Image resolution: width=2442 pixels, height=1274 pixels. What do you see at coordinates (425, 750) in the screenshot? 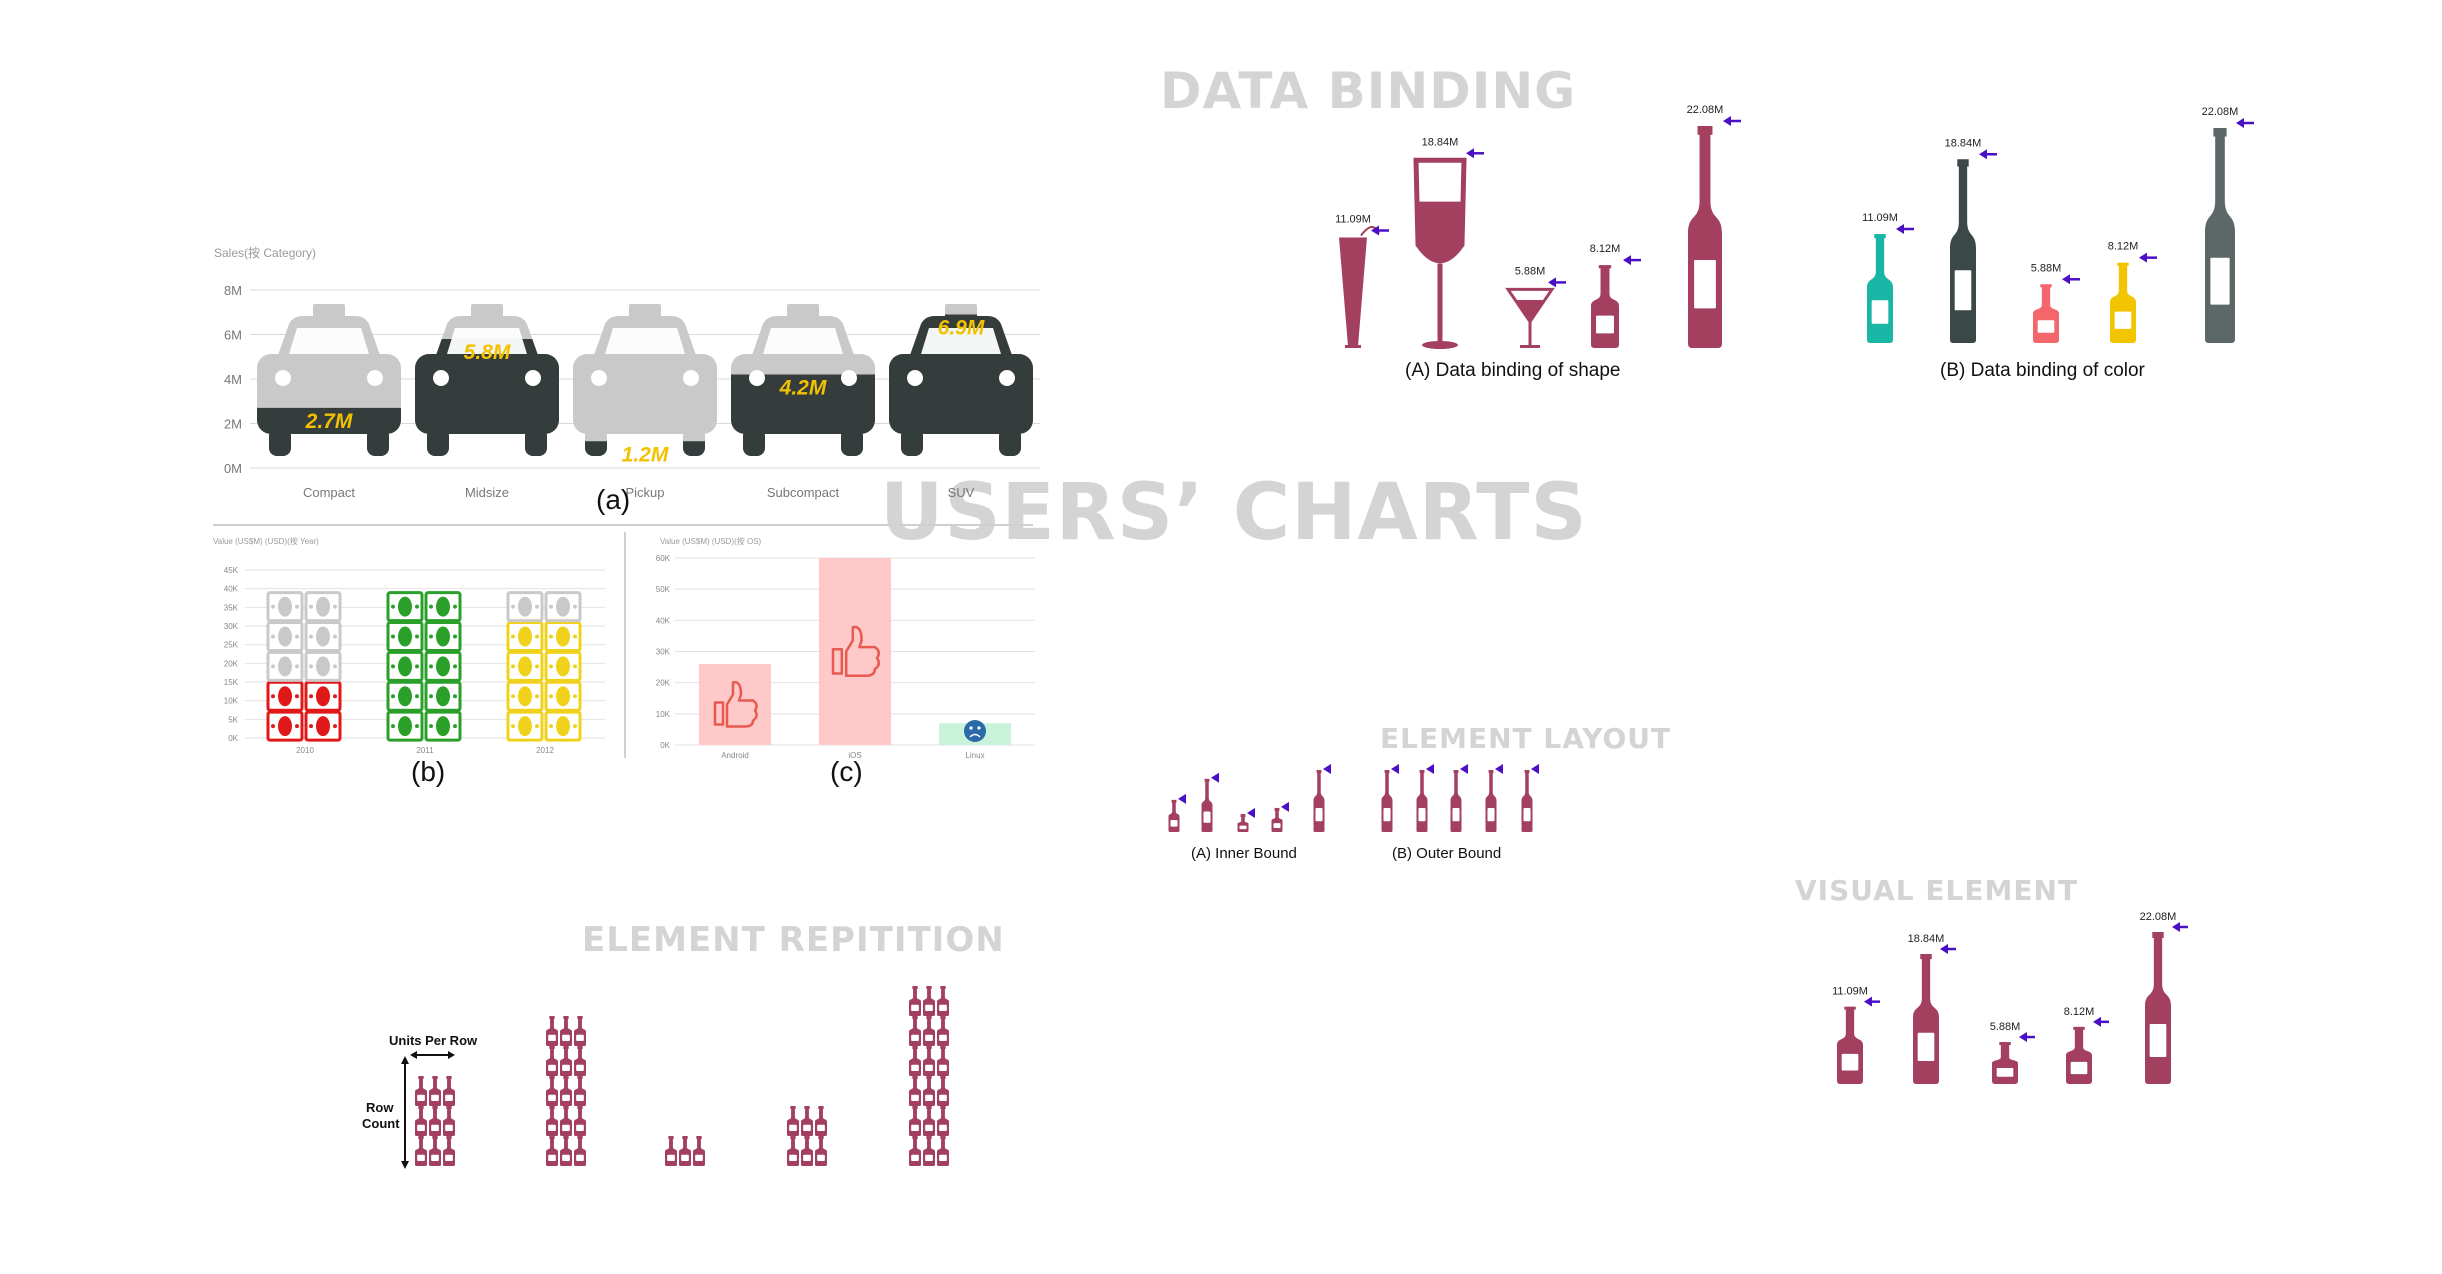
I see `x-tick-label: 2011` at bounding box center [425, 750].